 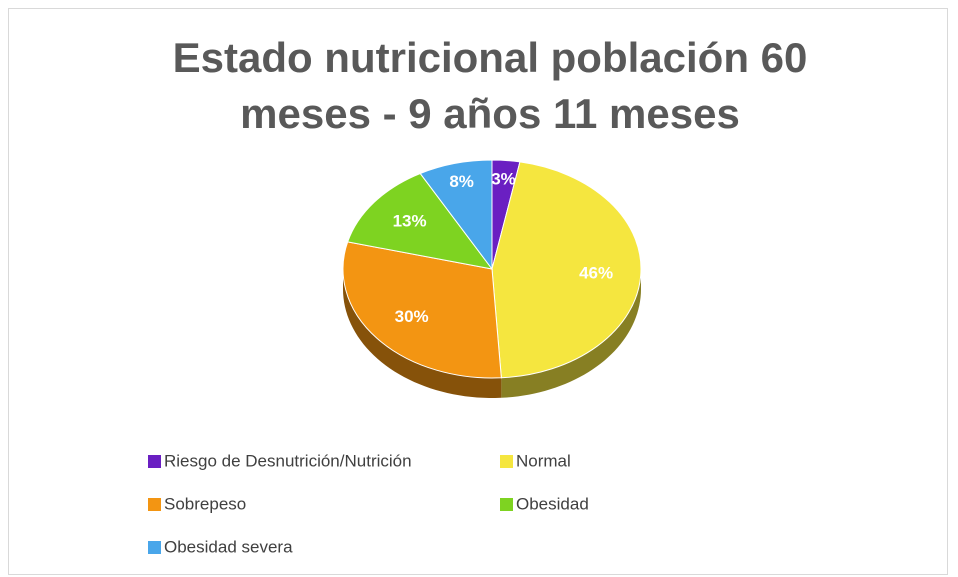 I want to click on legend-label: Obesidad severa, so click(x=228, y=546).